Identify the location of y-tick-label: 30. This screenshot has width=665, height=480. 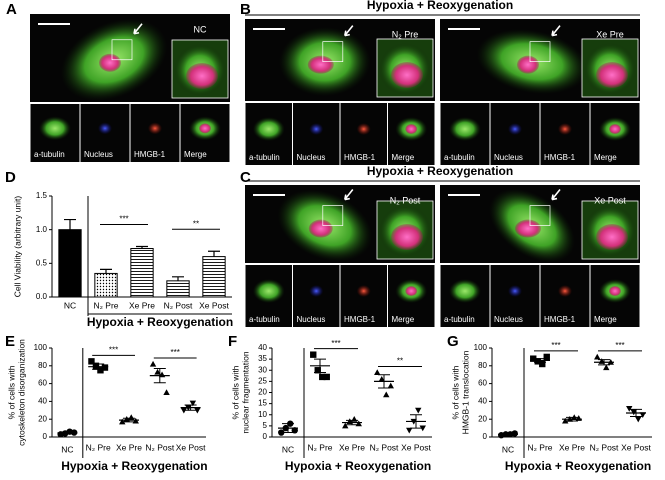
(262, 369).